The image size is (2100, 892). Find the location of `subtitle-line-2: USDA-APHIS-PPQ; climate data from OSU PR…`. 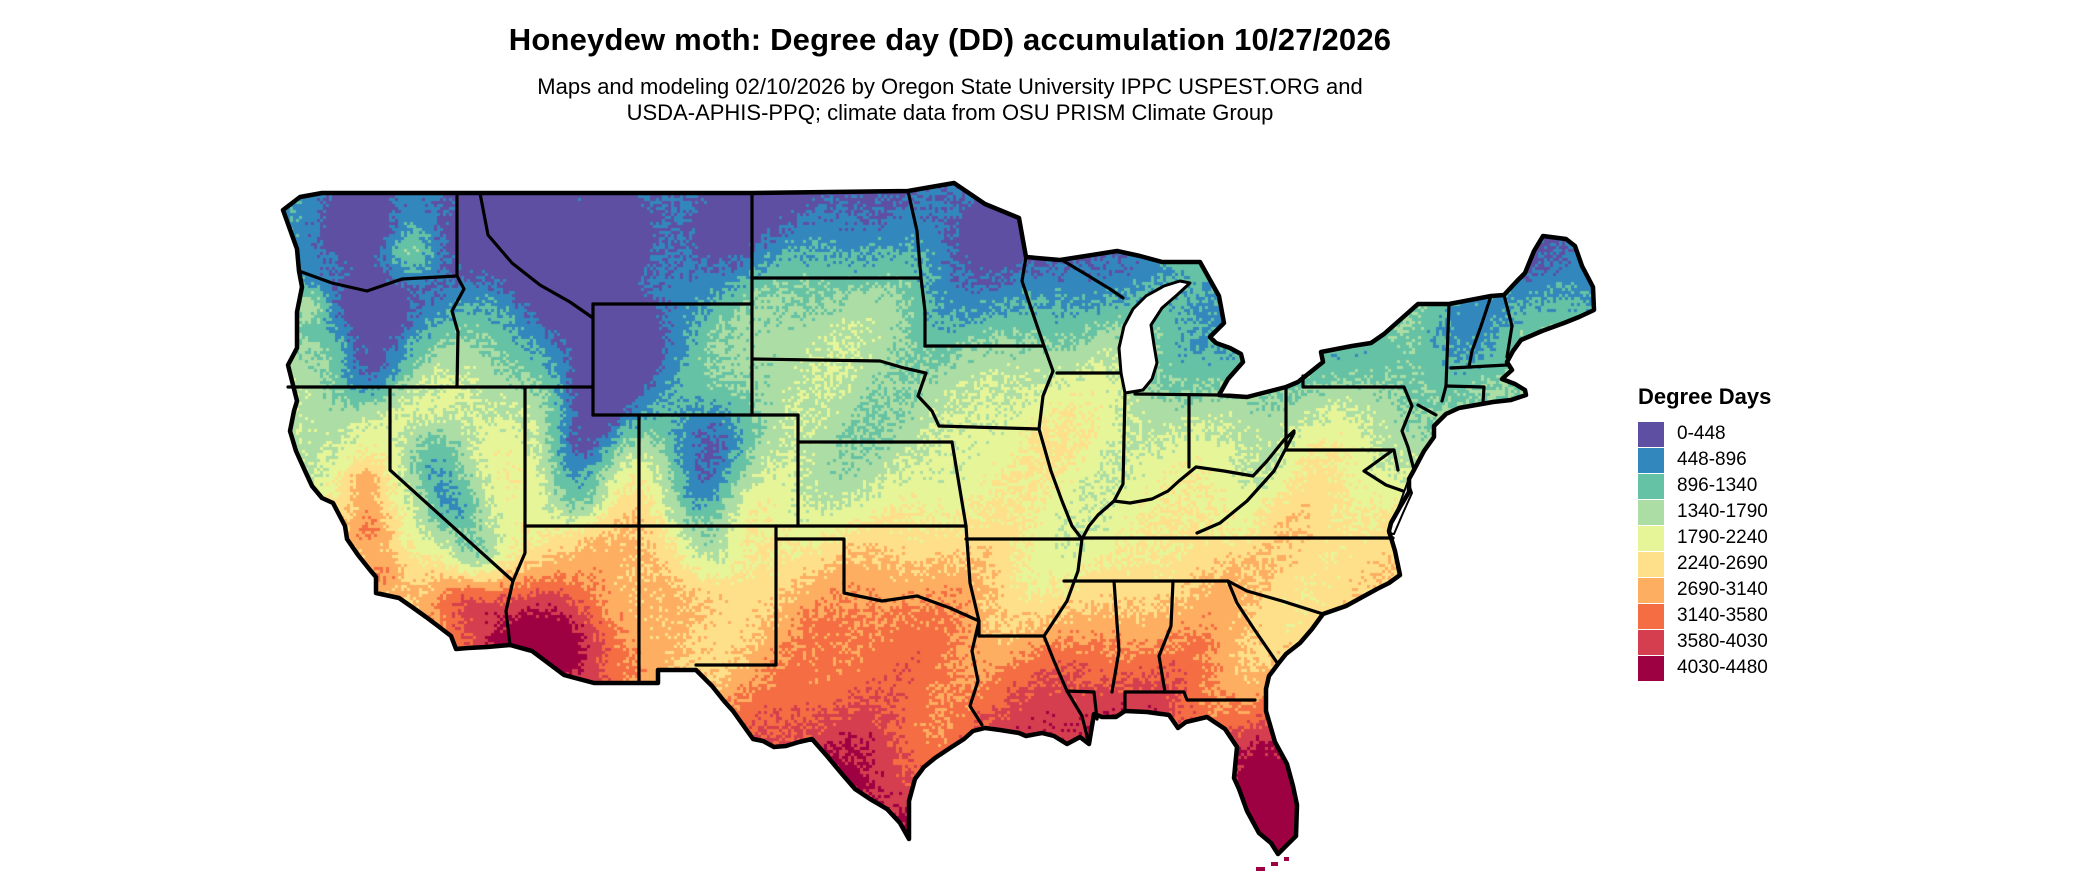

subtitle-line-2: USDA-APHIS-PPQ; climate data from OSU PR… is located at coordinates (950, 112).